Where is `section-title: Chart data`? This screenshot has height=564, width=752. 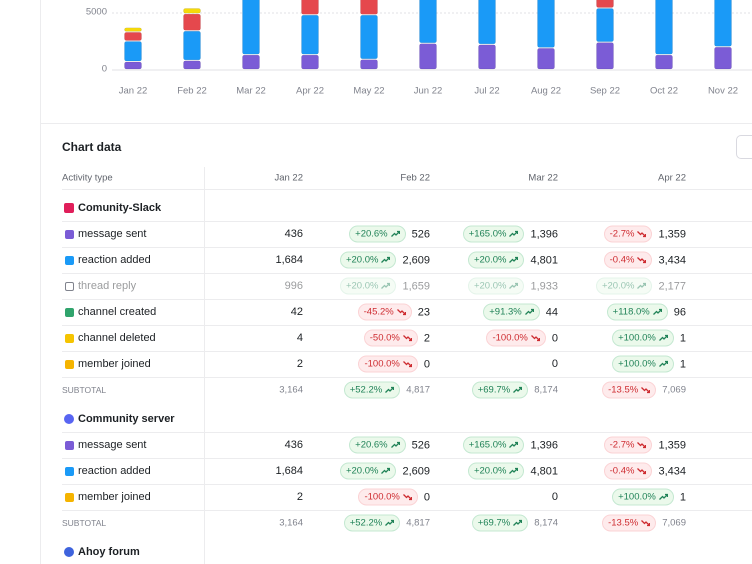 section-title: Chart data is located at coordinates (92, 147).